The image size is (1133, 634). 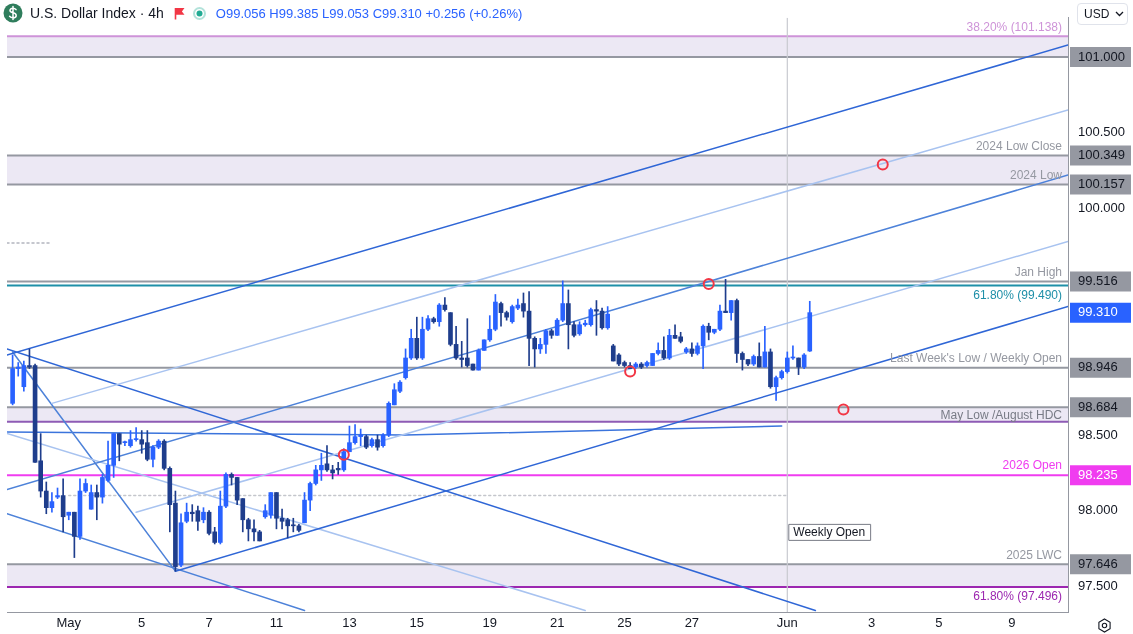 I want to click on x-tick-label: 15, so click(x=417, y=623).